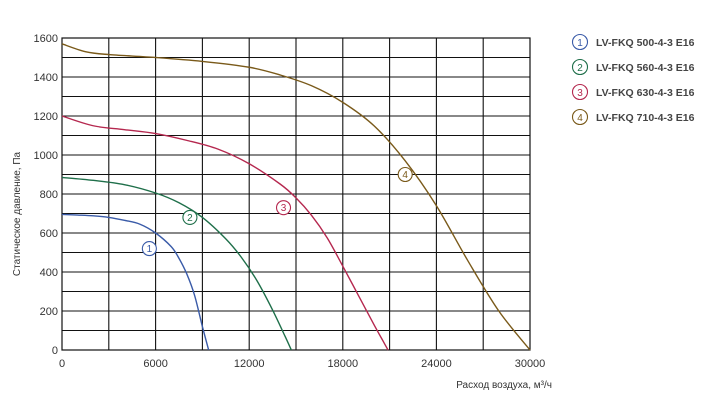 The width and height of the screenshot is (728, 400). I want to click on x-tick-label: 0, so click(62, 364).